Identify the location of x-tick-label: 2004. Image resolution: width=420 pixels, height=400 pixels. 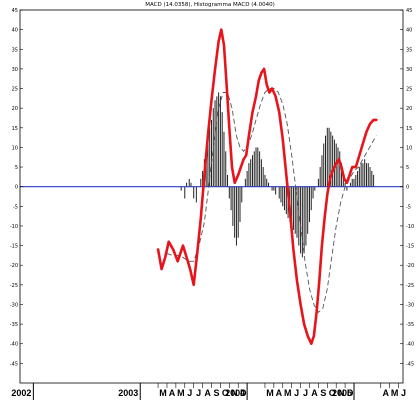
(235, 393).